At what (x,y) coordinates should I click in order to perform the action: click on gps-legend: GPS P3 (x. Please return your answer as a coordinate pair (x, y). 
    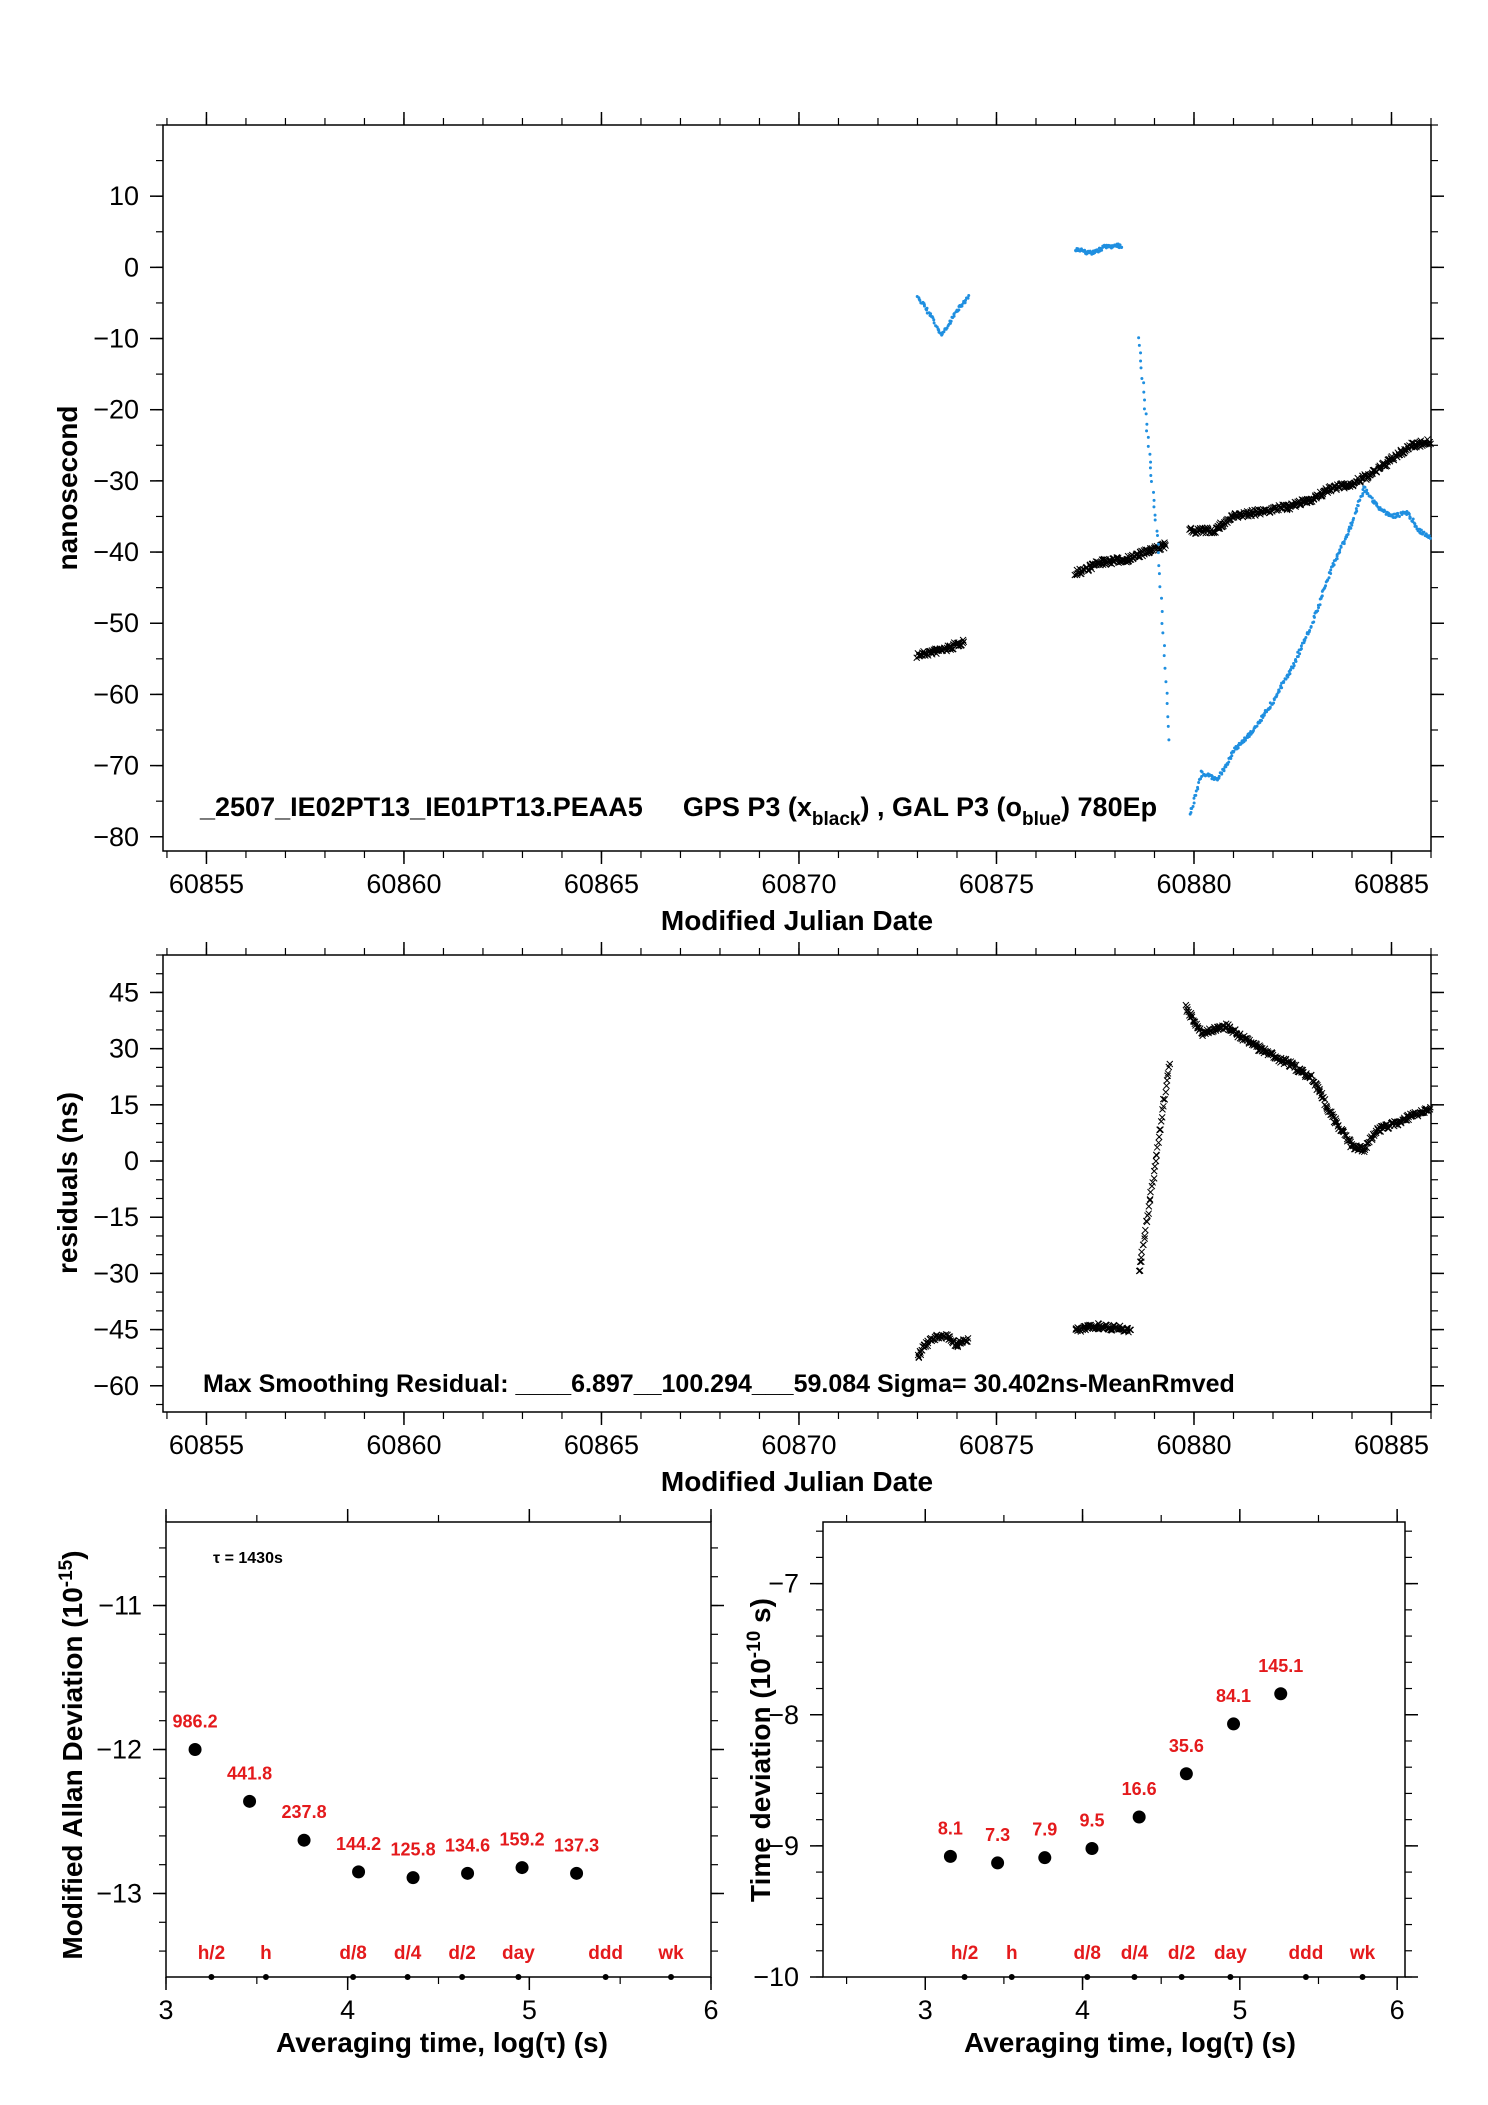
    Looking at the image, I should click on (747, 807).